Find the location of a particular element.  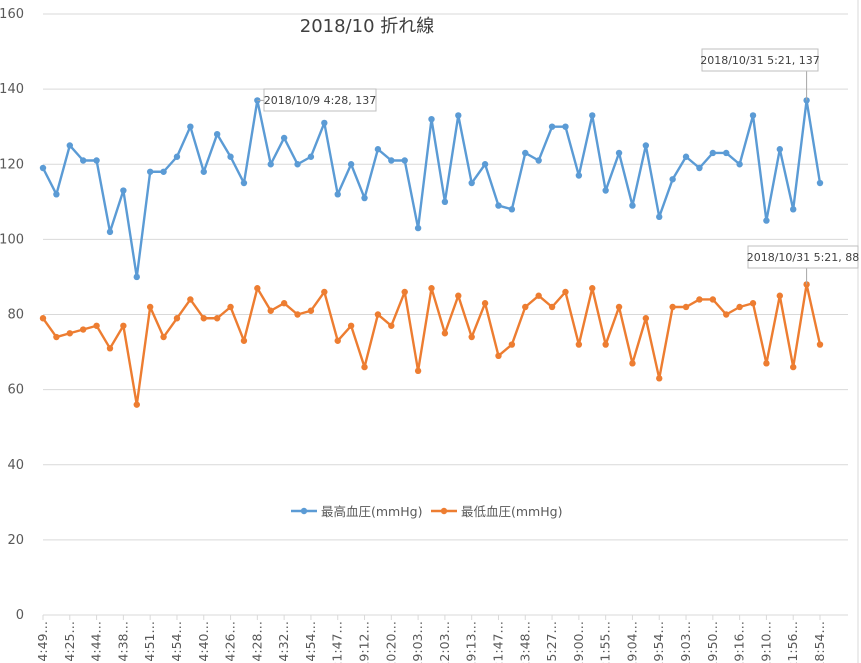

data-callout: 2018/10/31 5:21, 137 is located at coordinates (760, 74).